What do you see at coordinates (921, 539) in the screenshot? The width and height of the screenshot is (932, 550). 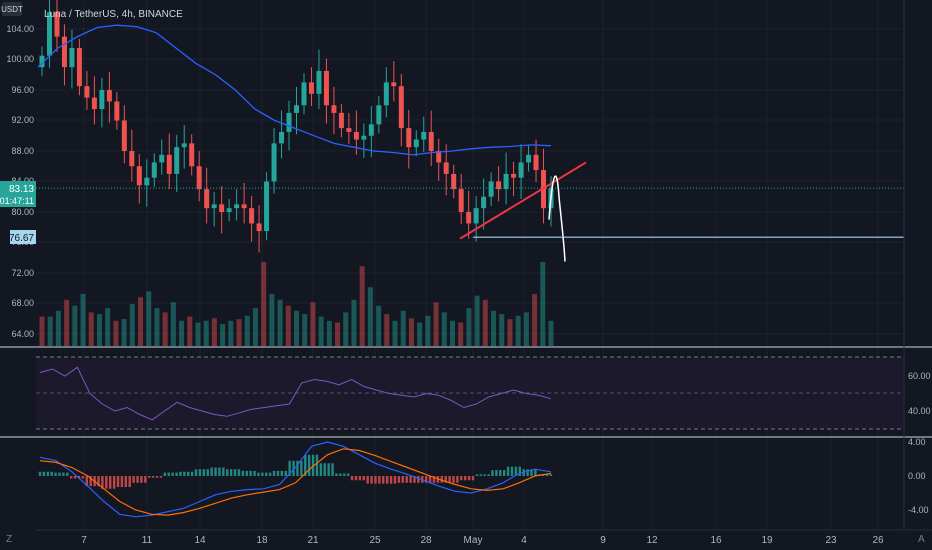 I see `autoscale-icon: A` at bounding box center [921, 539].